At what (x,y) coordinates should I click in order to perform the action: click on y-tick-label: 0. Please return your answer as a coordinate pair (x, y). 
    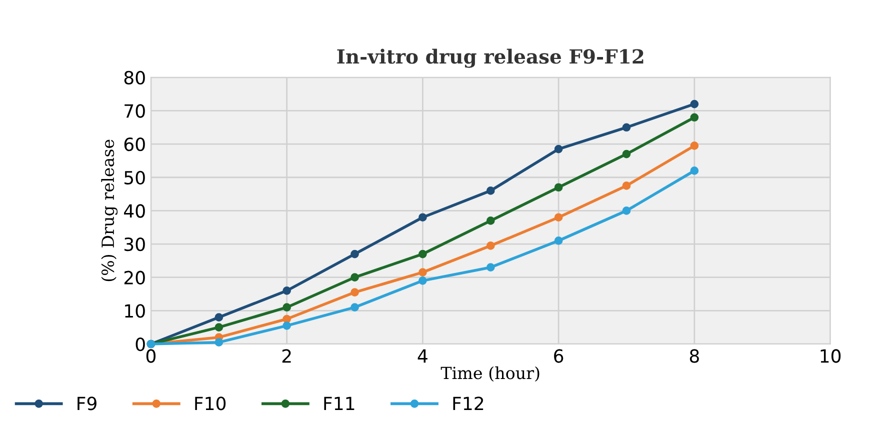
    Looking at the image, I should click on (140, 344).